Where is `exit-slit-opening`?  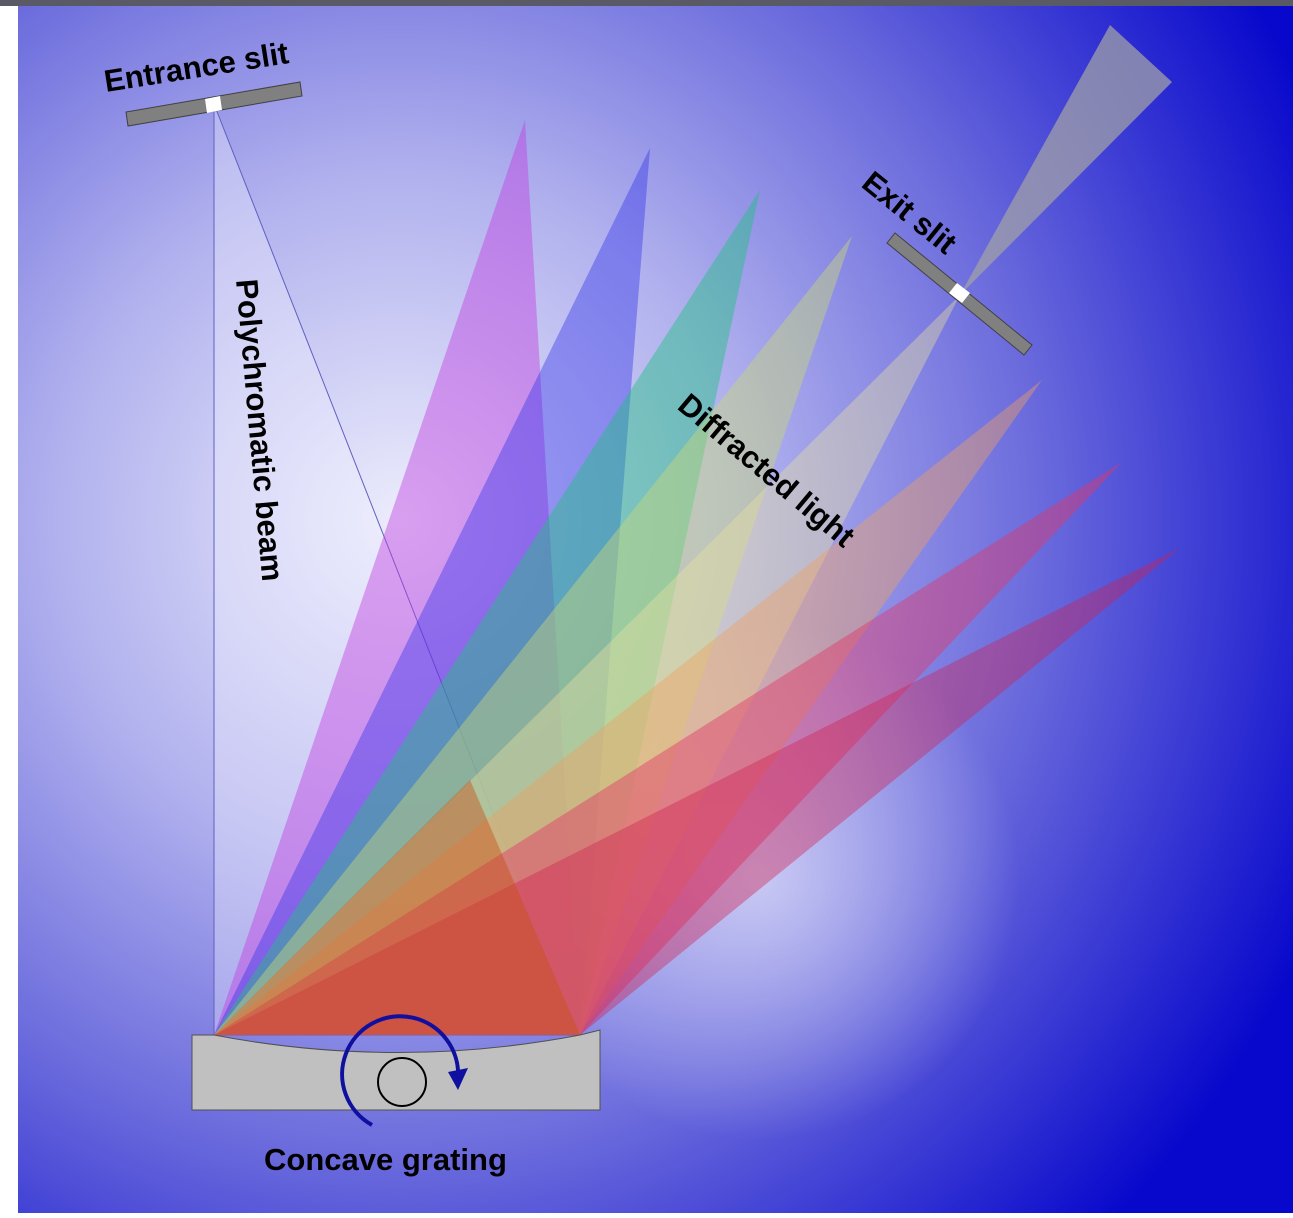
exit-slit-opening is located at coordinates (959, 293).